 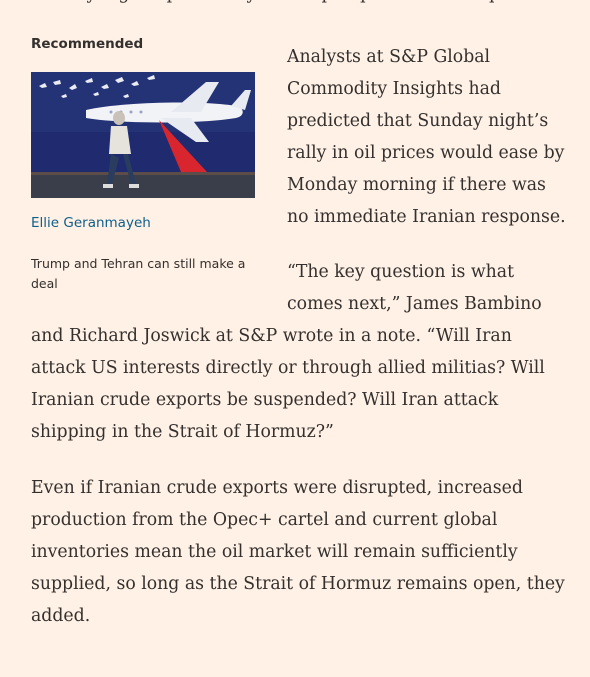 I want to click on walking-woman, so click(x=121, y=149).